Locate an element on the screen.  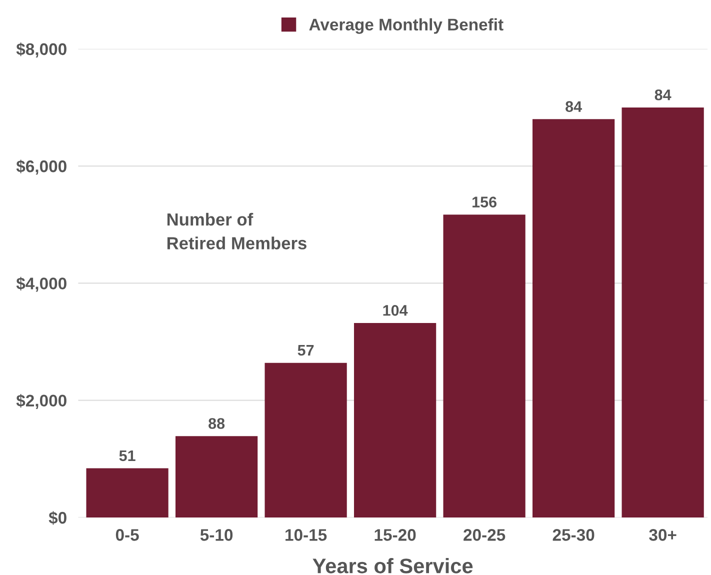
legend-label: Average Monthly Benefit is located at coordinates (406, 26).